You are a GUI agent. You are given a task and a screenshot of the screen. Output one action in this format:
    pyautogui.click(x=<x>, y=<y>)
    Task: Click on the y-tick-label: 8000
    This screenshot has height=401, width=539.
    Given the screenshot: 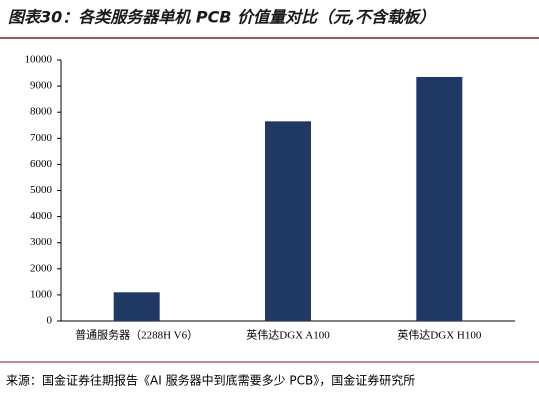 What is the action you would take?
    pyautogui.click(x=41, y=112)
    